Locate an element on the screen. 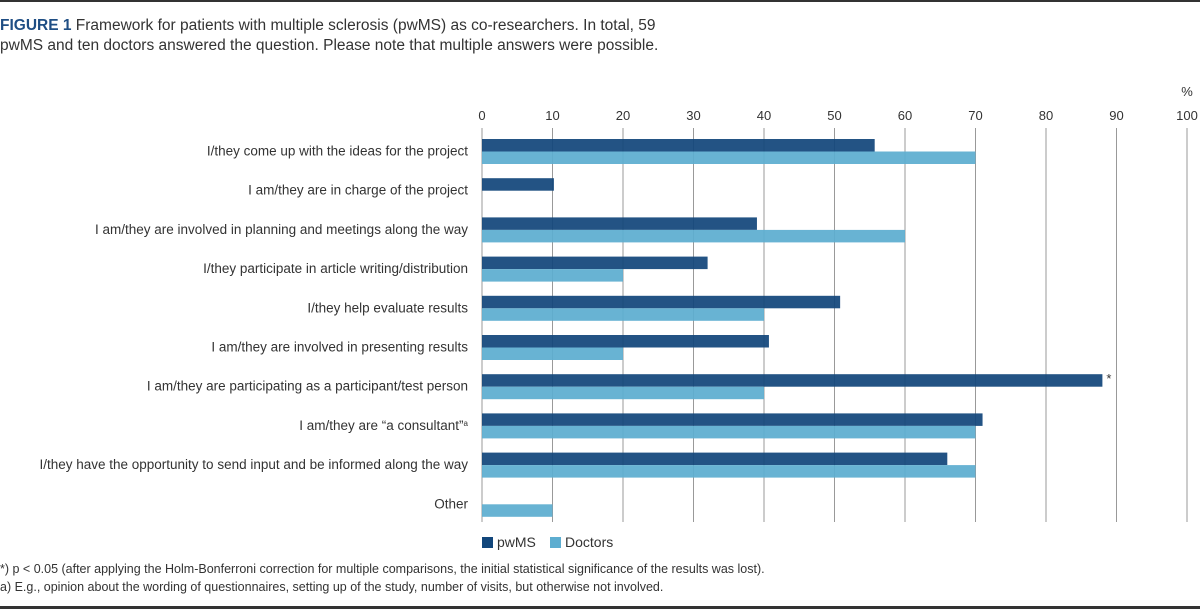  category-label-text: I am/they are in charge of the project is located at coordinates (358, 190).